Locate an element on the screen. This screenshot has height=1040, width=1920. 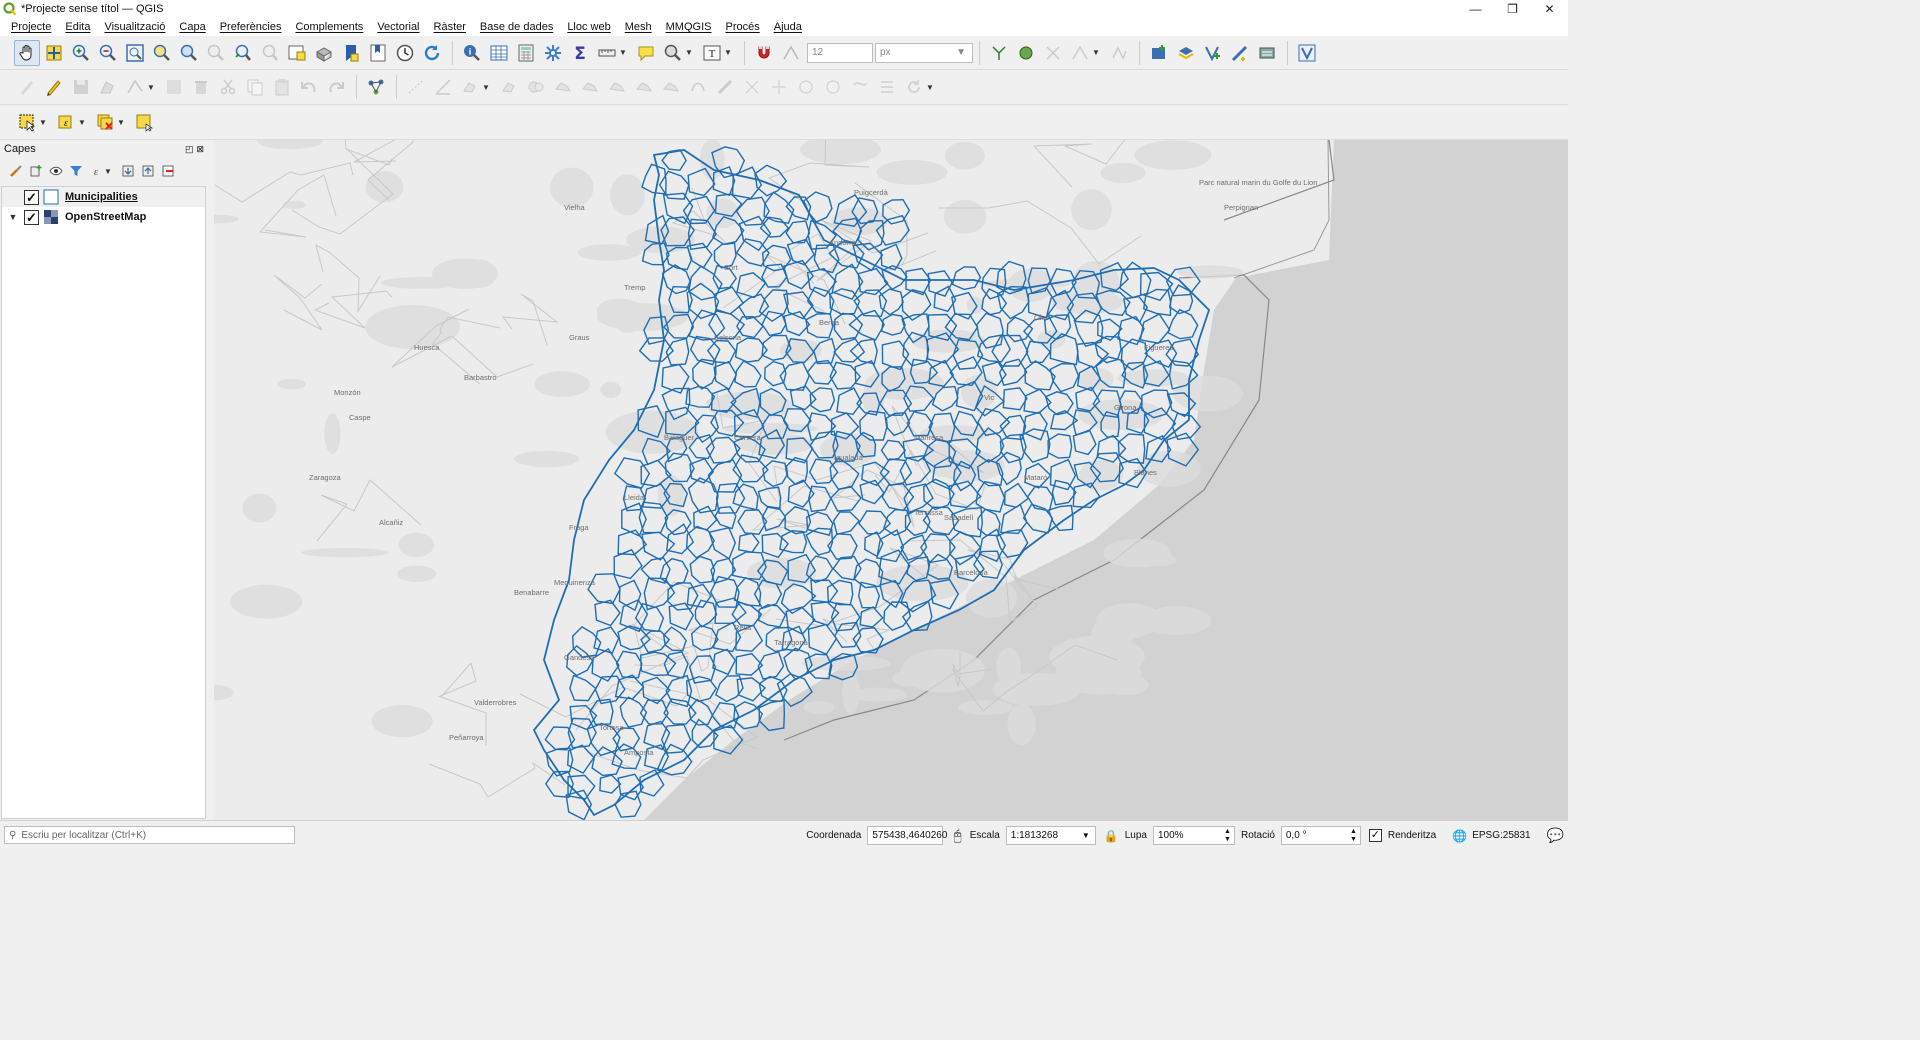
add-group-button is located at coordinates (36, 171).